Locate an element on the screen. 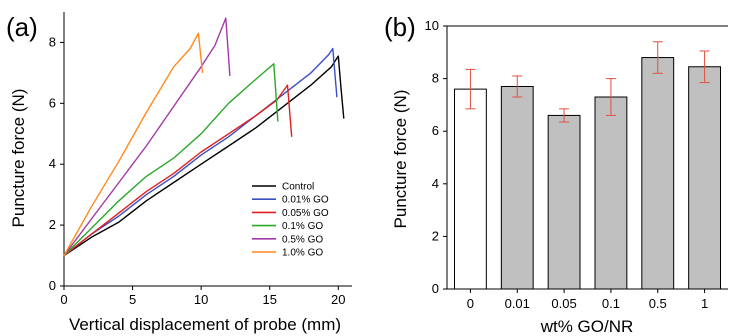 This screenshot has height=336, width=733. legend-entry: 0.01% GO is located at coordinates (305, 200).